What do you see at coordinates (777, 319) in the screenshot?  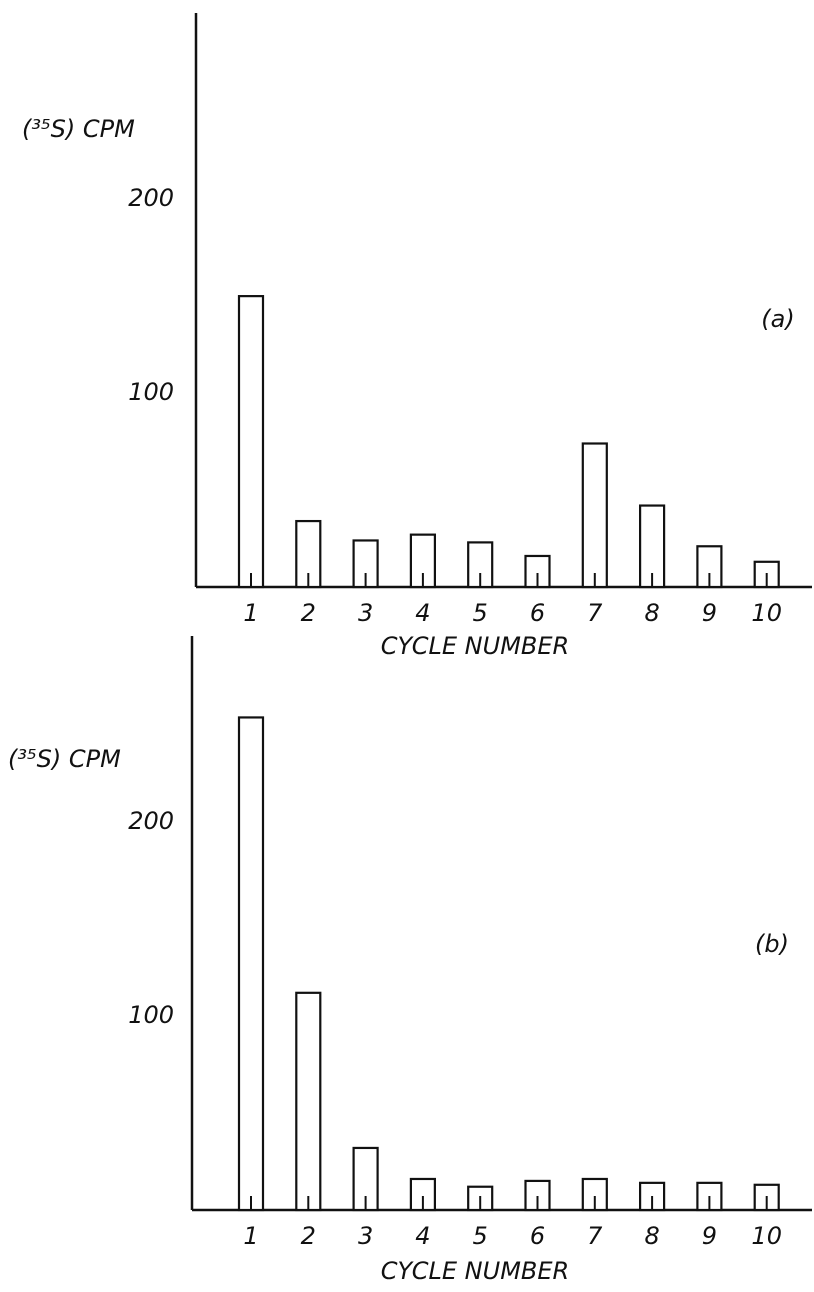 I see `annotation: (a)` at bounding box center [777, 319].